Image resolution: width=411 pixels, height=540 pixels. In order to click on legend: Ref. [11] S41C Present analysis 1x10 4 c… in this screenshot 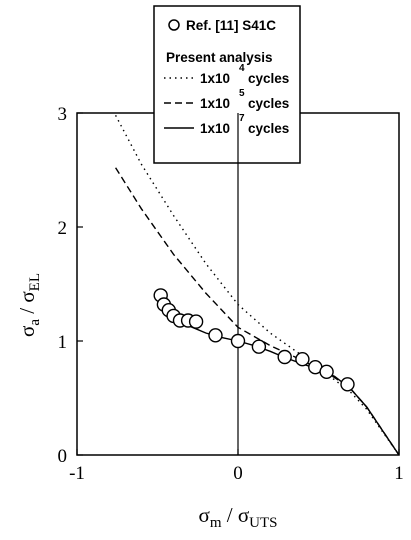, I will do `click(227, 84)`.